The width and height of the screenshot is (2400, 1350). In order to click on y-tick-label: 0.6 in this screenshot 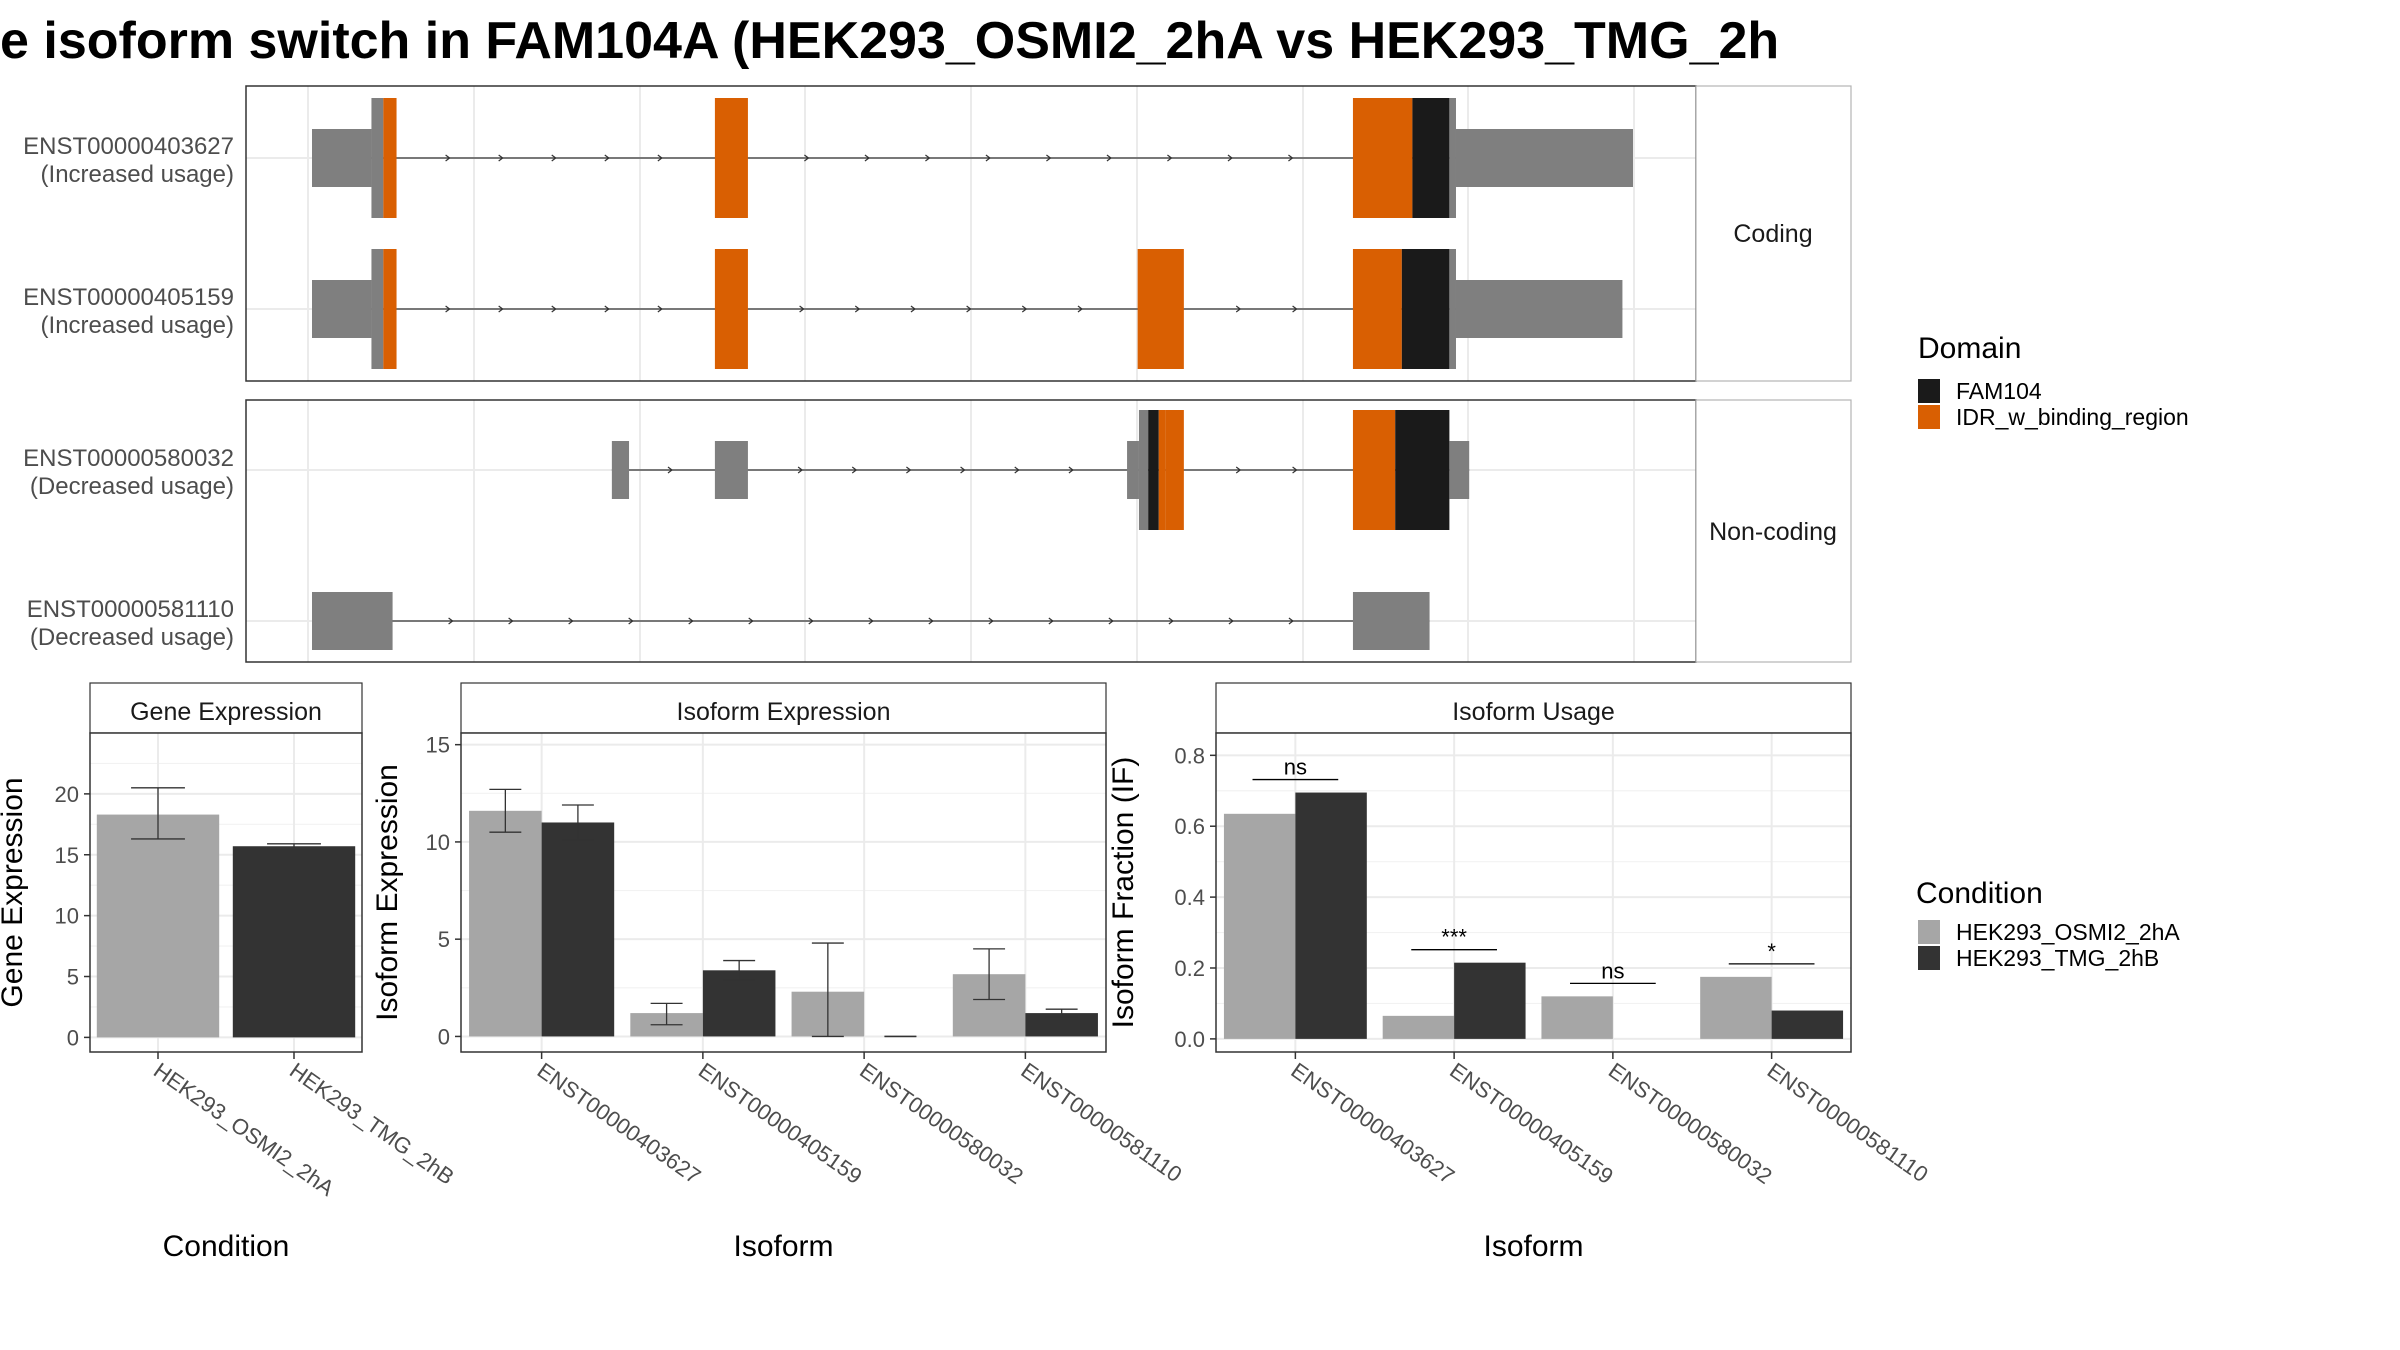, I will do `click(1189, 826)`.